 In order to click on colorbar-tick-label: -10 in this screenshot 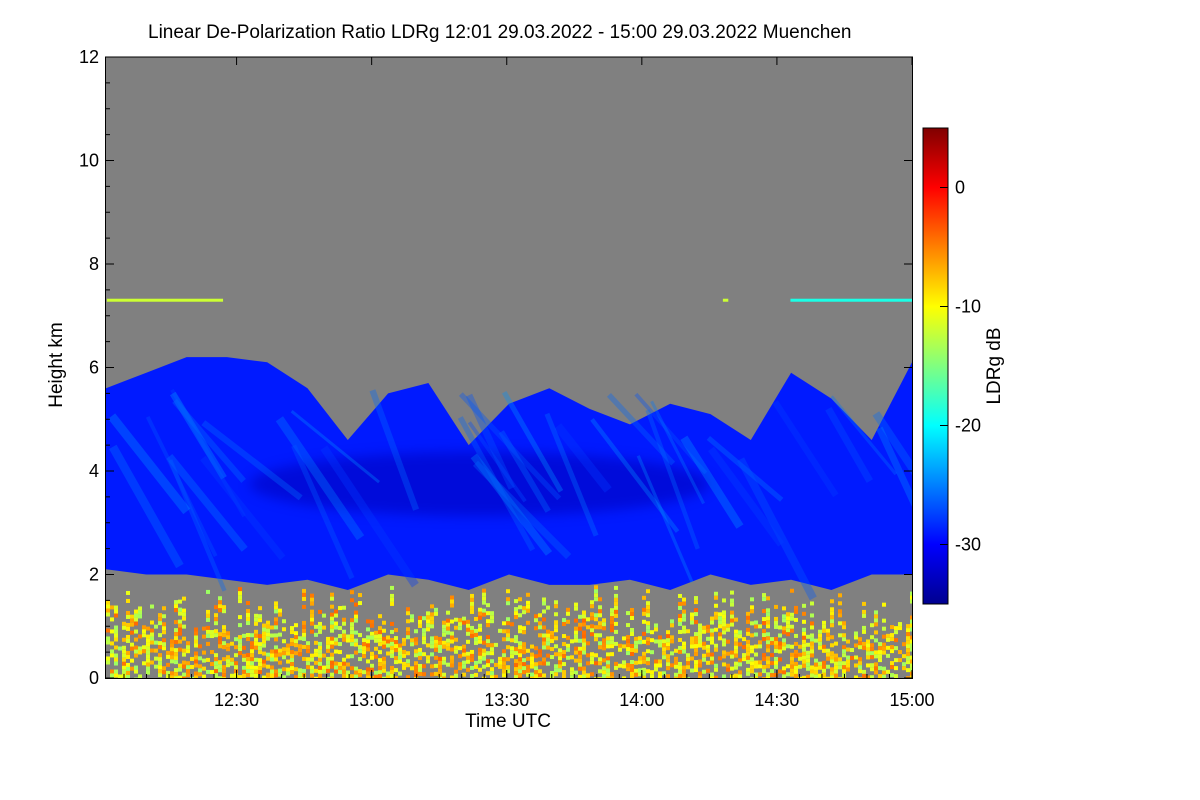, I will do `click(968, 307)`.